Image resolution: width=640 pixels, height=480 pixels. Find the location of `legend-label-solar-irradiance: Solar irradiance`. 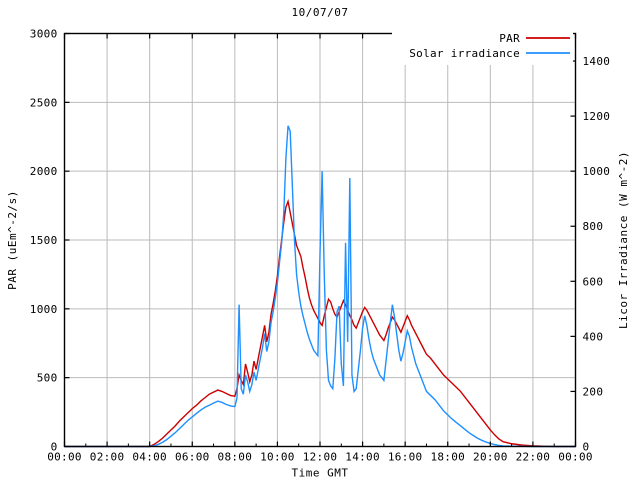

legend-label-solar-irradiance: Solar irradiance is located at coordinates (464, 53).